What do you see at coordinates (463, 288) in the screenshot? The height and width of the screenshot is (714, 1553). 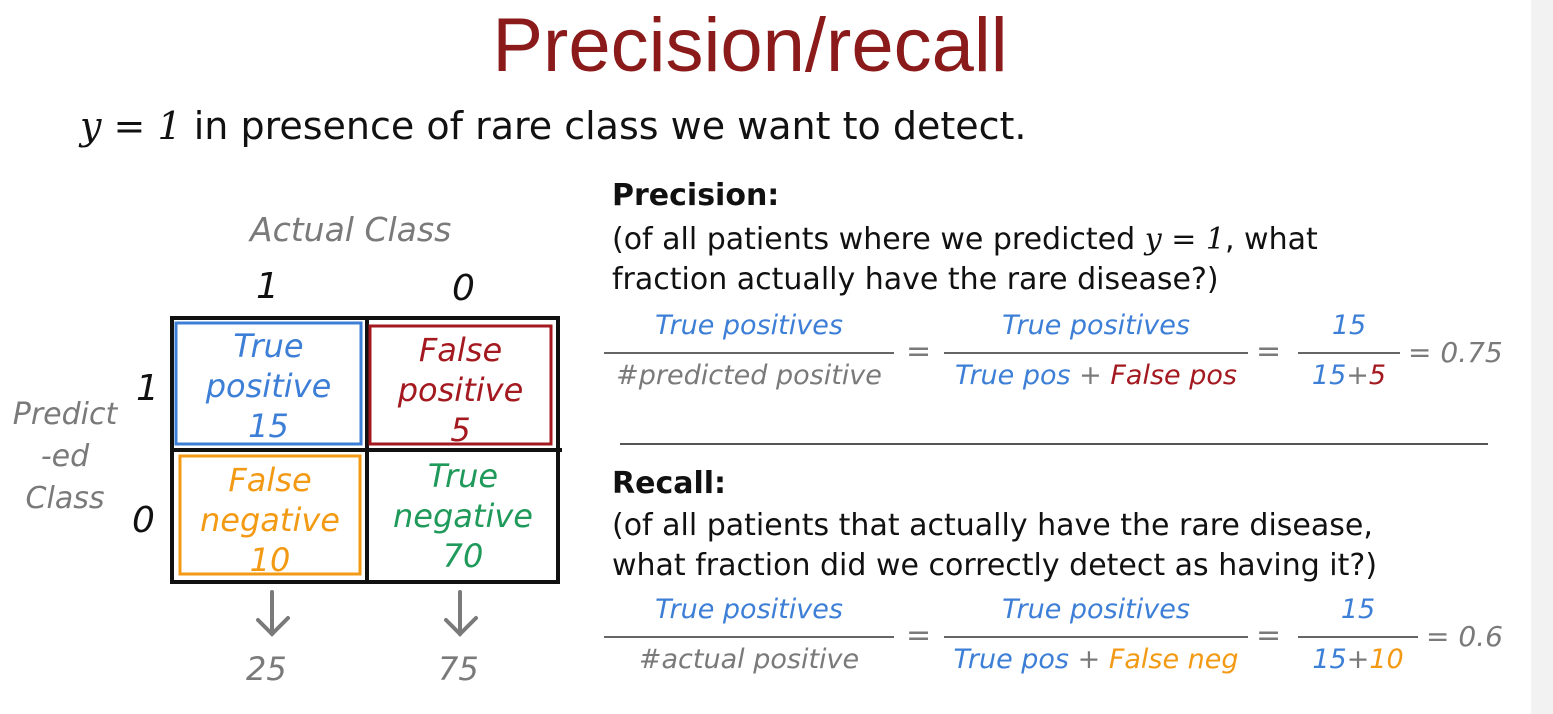 I see `col-header-0: 0` at bounding box center [463, 288].